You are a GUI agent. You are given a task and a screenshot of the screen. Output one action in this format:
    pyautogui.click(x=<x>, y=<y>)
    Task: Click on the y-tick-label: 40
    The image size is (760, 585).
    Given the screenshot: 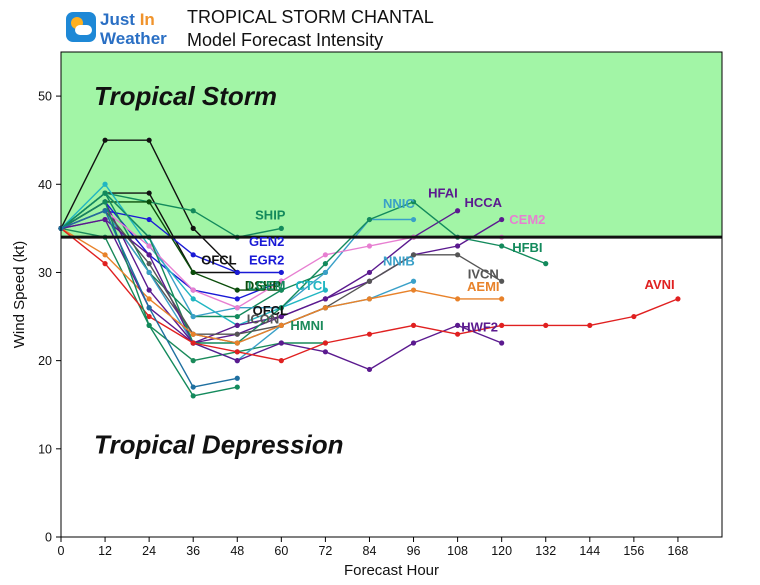 What is the action you would take?
    pyautogui.click(x=45, y=185)
    